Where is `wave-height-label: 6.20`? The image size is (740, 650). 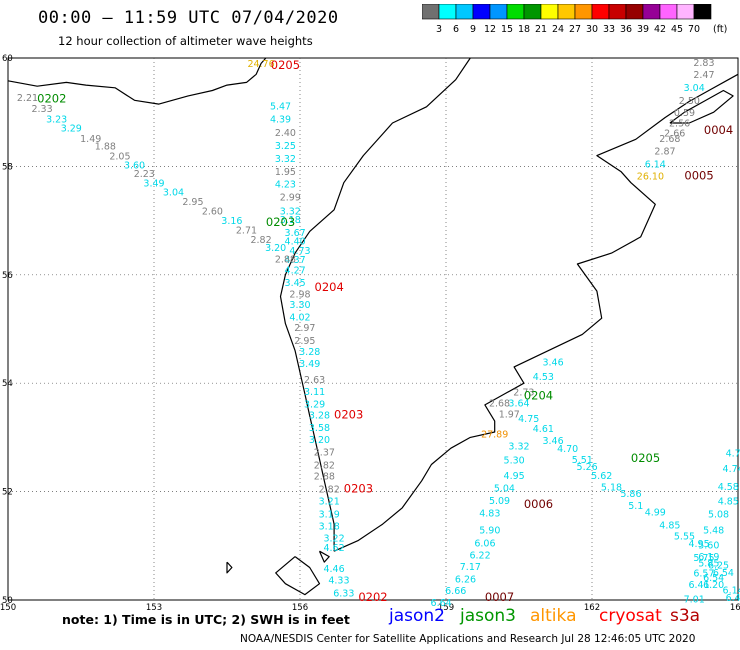
wave-height-label: 6.20 is located at coordinates (713, 585).